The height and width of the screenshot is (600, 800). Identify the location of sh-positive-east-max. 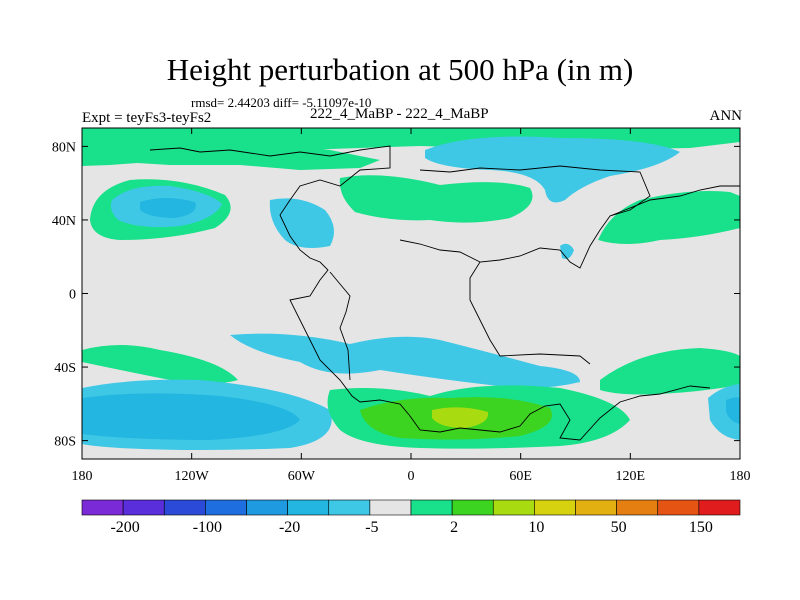
(460, 417).